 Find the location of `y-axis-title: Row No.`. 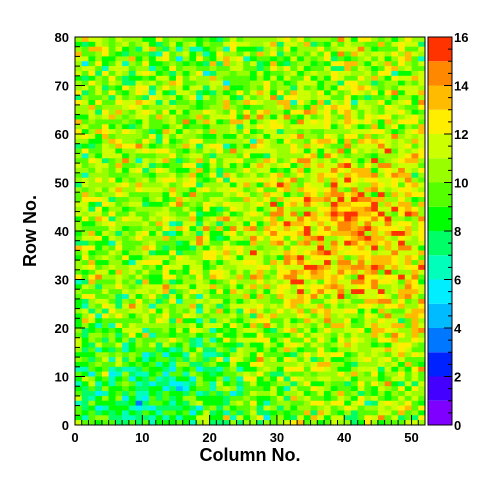

y-axis-title: Row No. is located at coordinates (30, 231).